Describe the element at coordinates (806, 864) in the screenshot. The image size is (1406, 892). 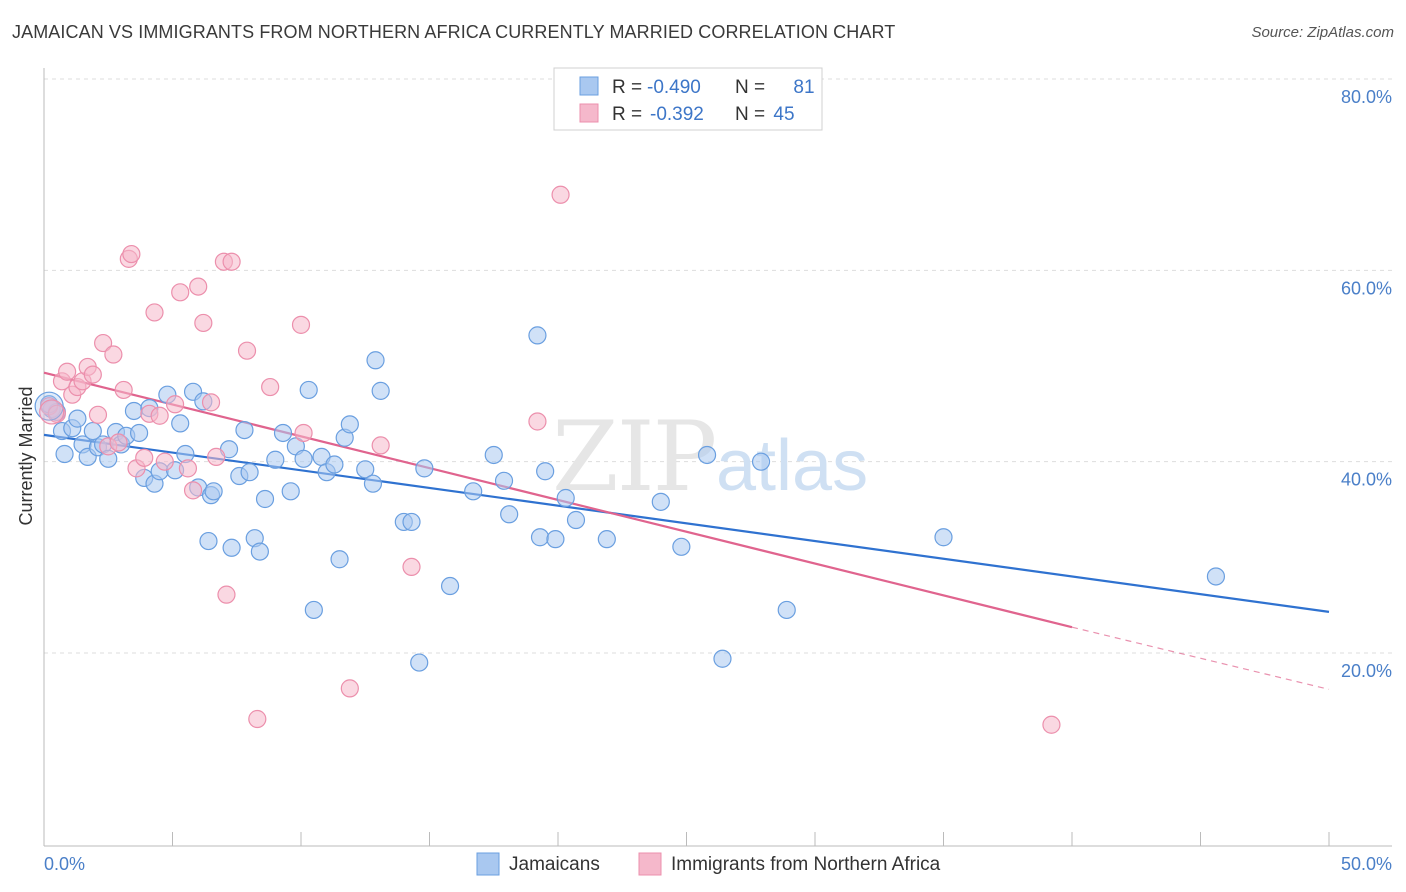
I see `series-legend-label-immigrants: Immigrants from Northern Africa` at that location.